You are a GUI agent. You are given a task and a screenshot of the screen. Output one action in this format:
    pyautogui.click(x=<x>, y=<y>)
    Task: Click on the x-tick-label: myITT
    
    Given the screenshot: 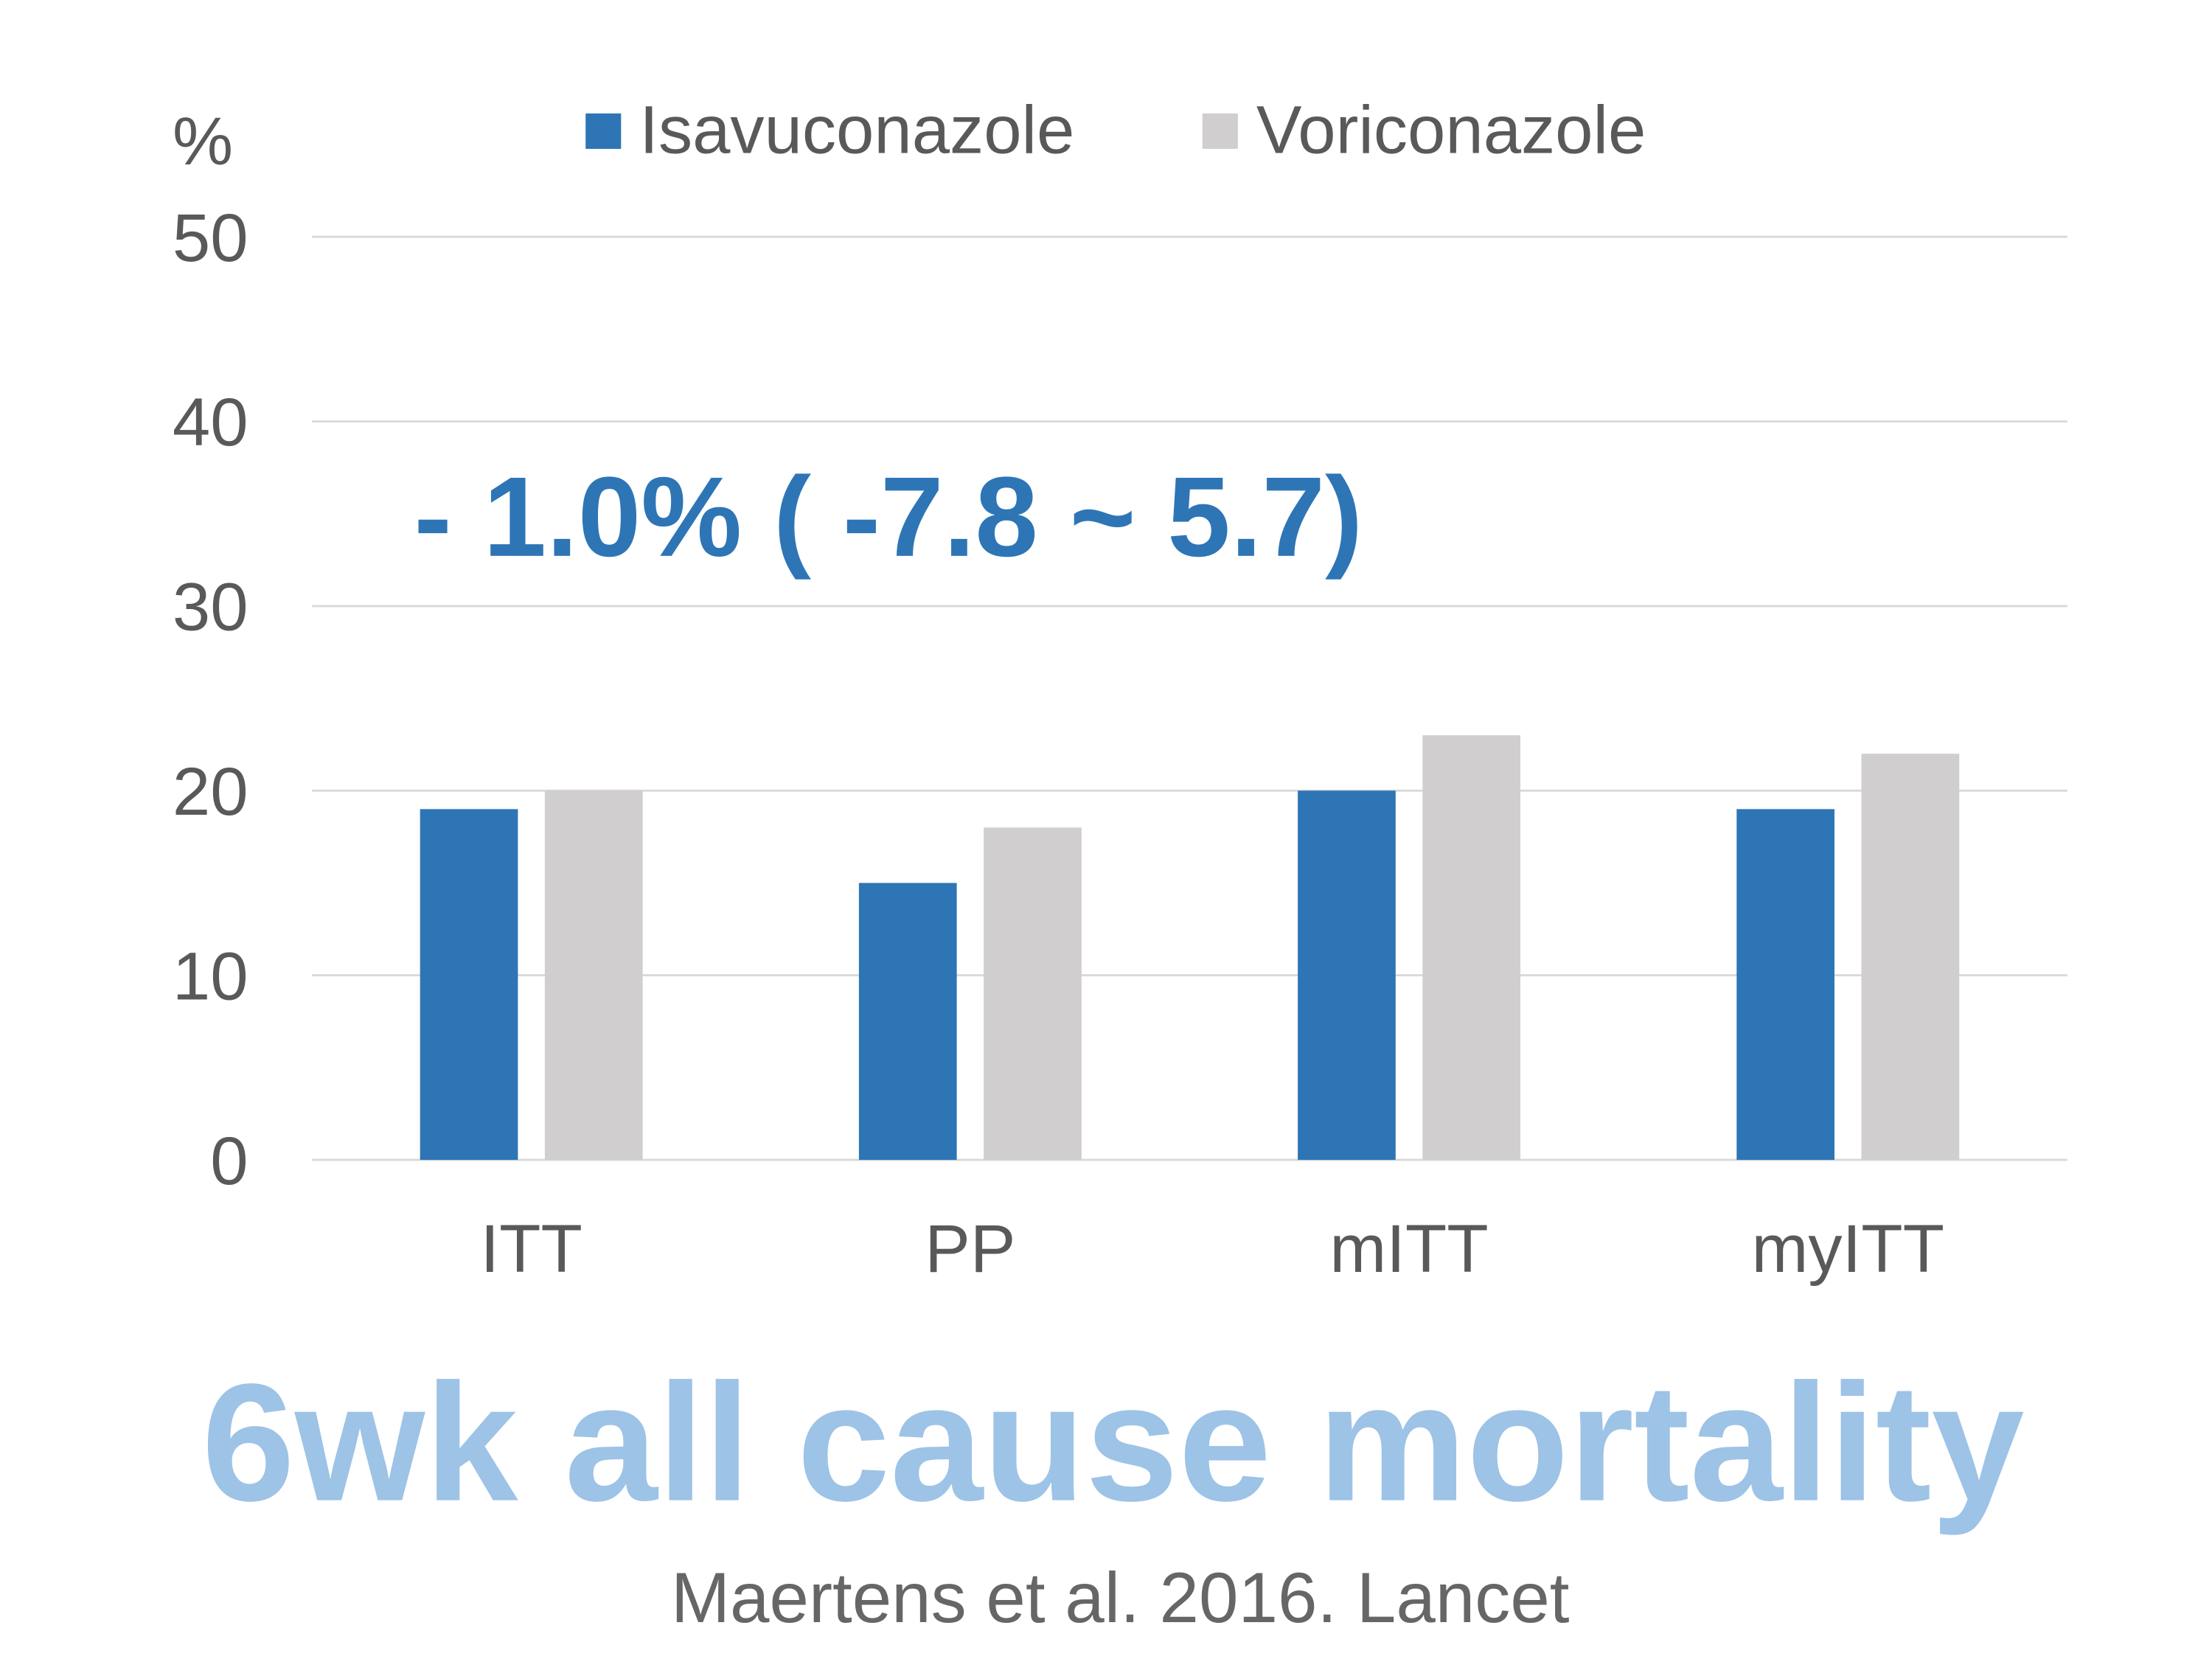 What is the action you would take?
    pyautogui.click(x=1848, y=1248)
    